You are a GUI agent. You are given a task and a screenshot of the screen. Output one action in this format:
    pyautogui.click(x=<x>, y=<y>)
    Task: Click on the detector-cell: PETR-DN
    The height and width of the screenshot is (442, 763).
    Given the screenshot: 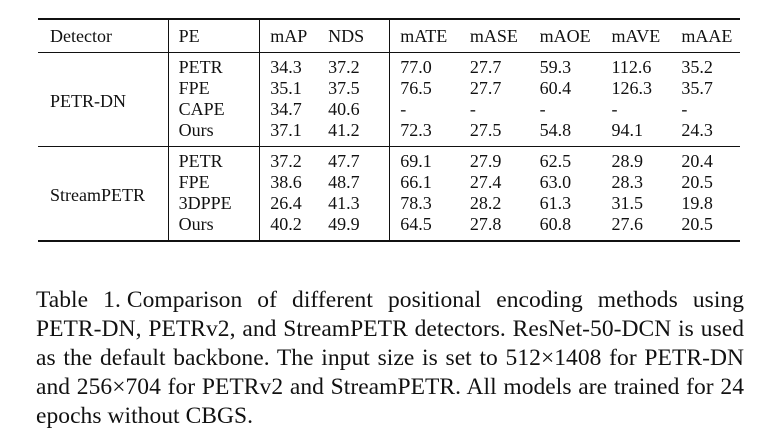 What is the action you would take?
    pyautogui.click(x=103, y=99)
    